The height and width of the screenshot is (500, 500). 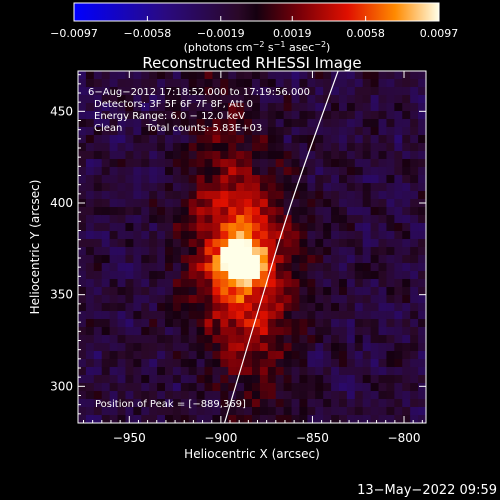 What do you see at coordinates (74, 33) in the screenshot?
I see `colorbar-tick-label: −0.0097` at bounding box center [74, 33].